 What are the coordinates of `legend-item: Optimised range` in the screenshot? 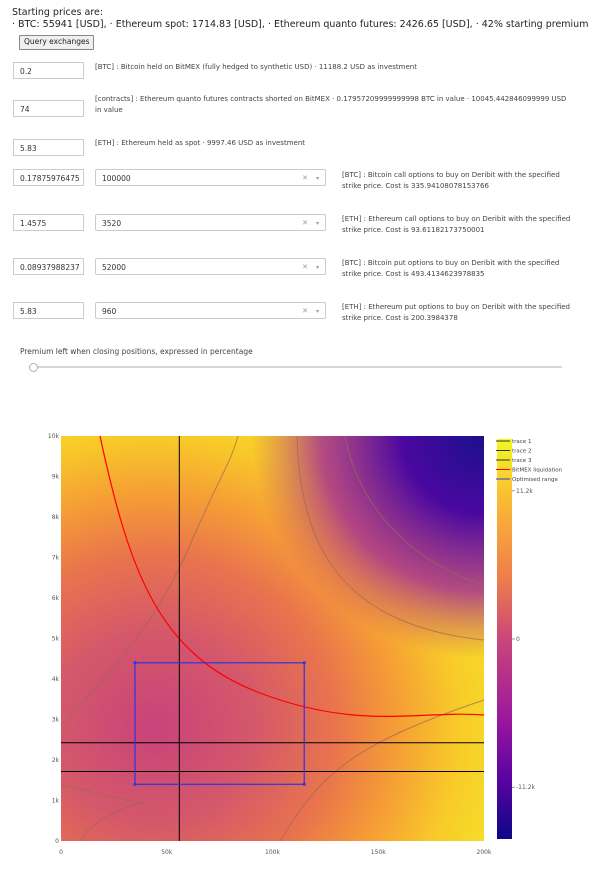 It's located at (535, 480).